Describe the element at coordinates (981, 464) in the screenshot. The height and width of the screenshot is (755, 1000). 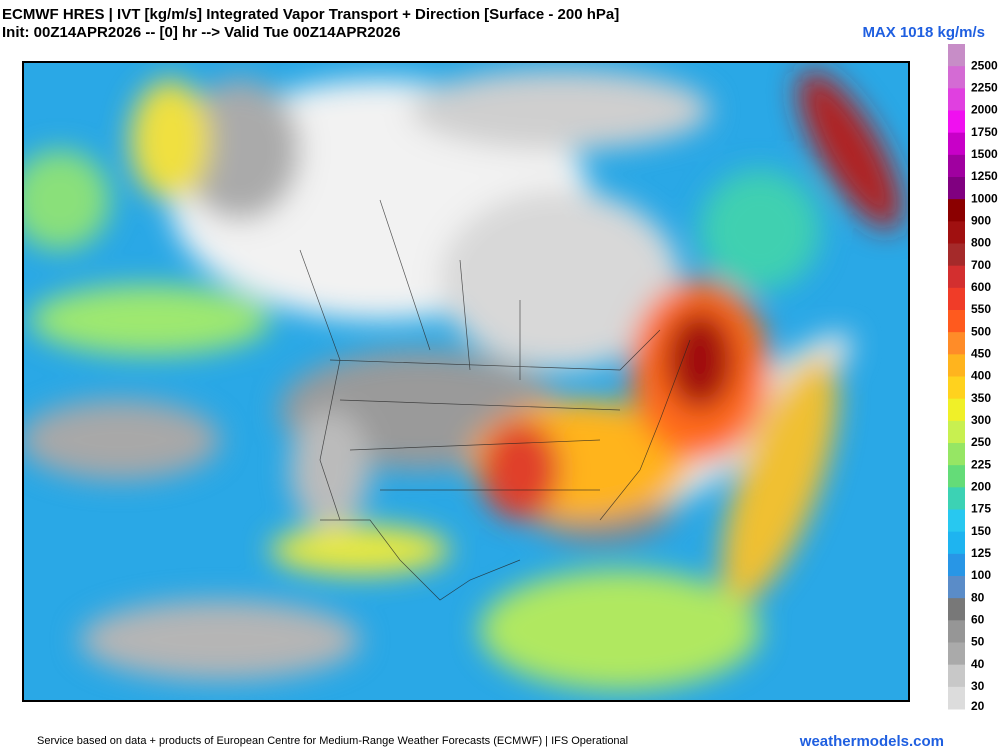
I see `colorbar-label: 225` at that location.